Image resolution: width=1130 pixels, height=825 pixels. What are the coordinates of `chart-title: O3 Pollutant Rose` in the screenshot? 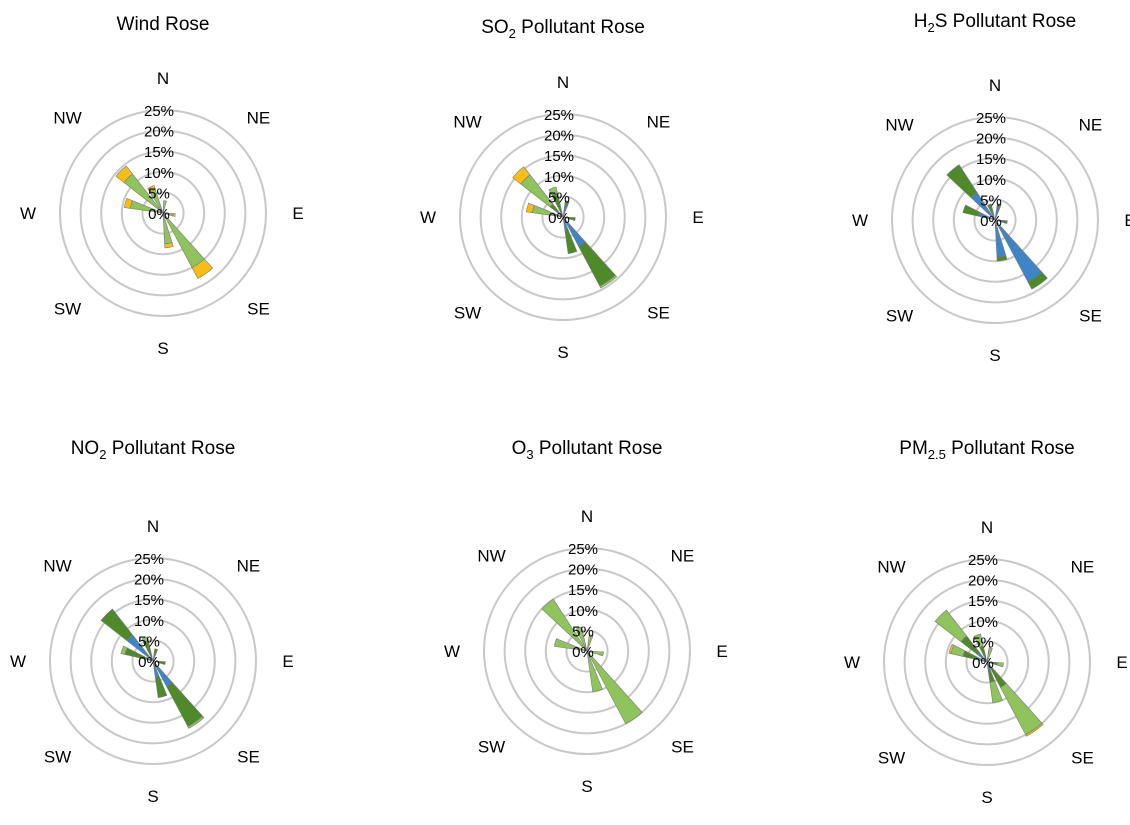 It's located at (587, 450).